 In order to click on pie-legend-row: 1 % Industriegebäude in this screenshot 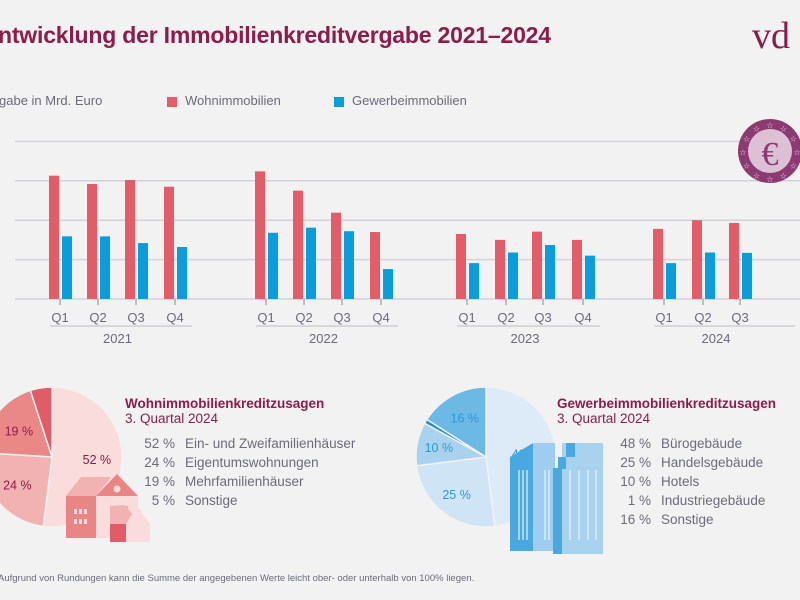, I will do `click(693, 500)`.